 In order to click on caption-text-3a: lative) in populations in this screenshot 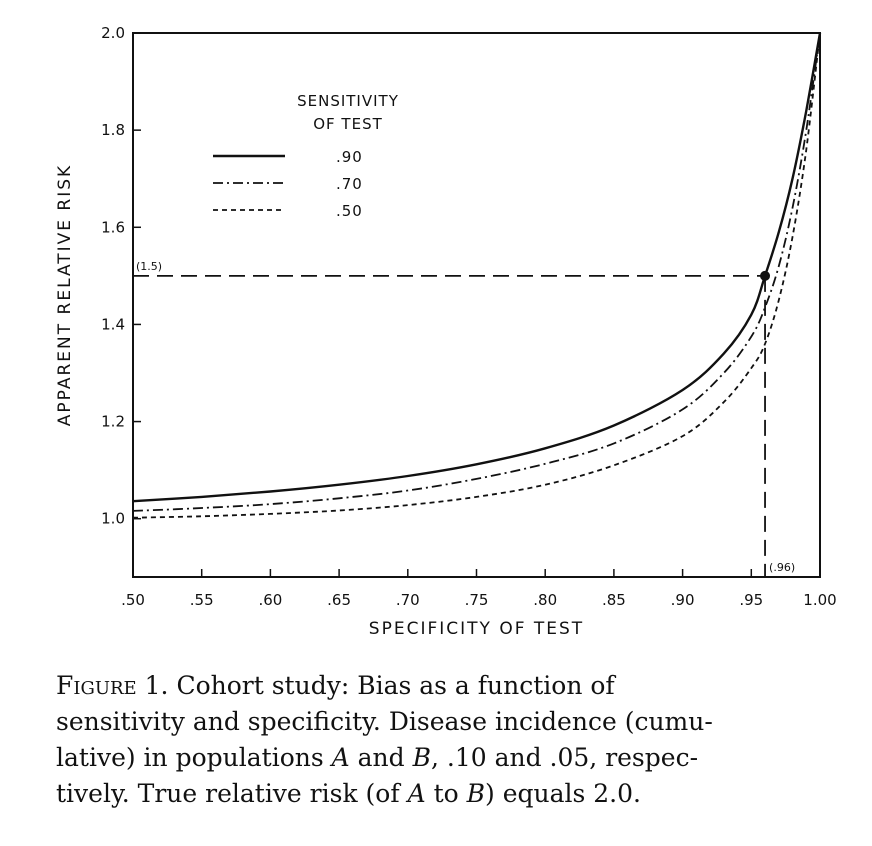, I will do `click(194, 757)`.